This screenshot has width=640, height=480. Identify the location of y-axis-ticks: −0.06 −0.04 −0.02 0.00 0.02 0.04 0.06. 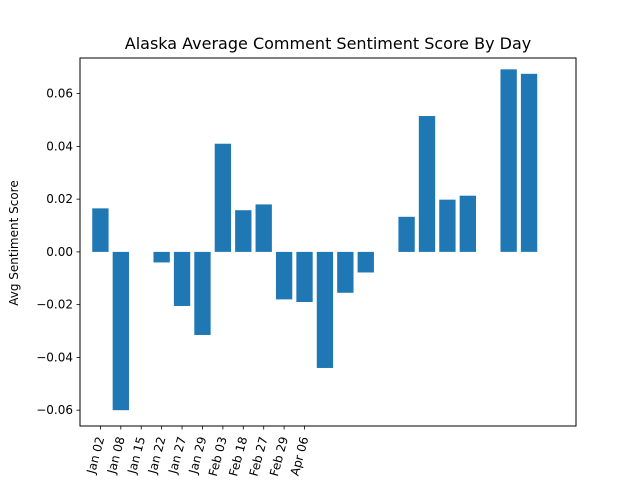
(58, 252).